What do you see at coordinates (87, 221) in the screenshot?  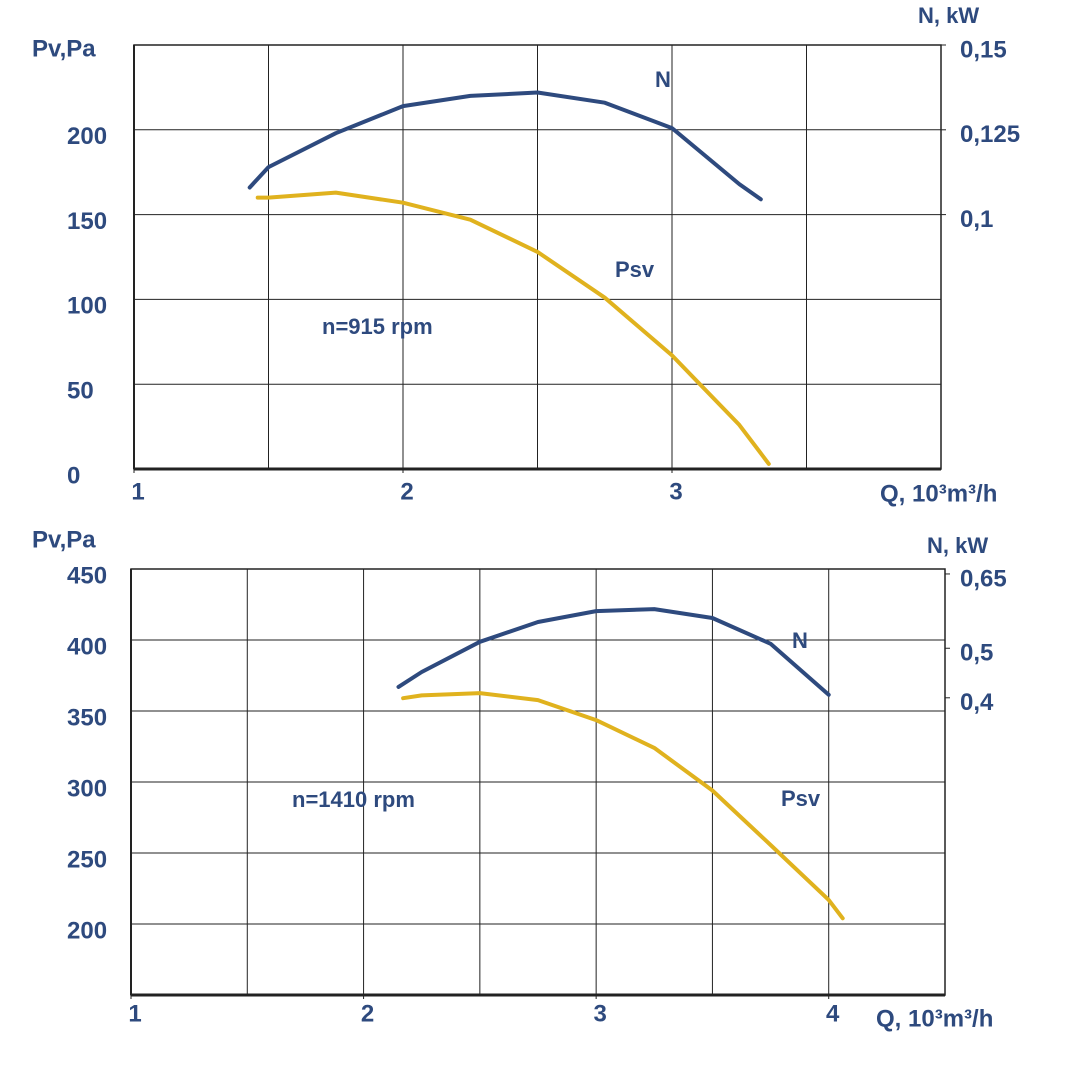 I see `y-tick-label: 150` at bounding box center [87, 221].